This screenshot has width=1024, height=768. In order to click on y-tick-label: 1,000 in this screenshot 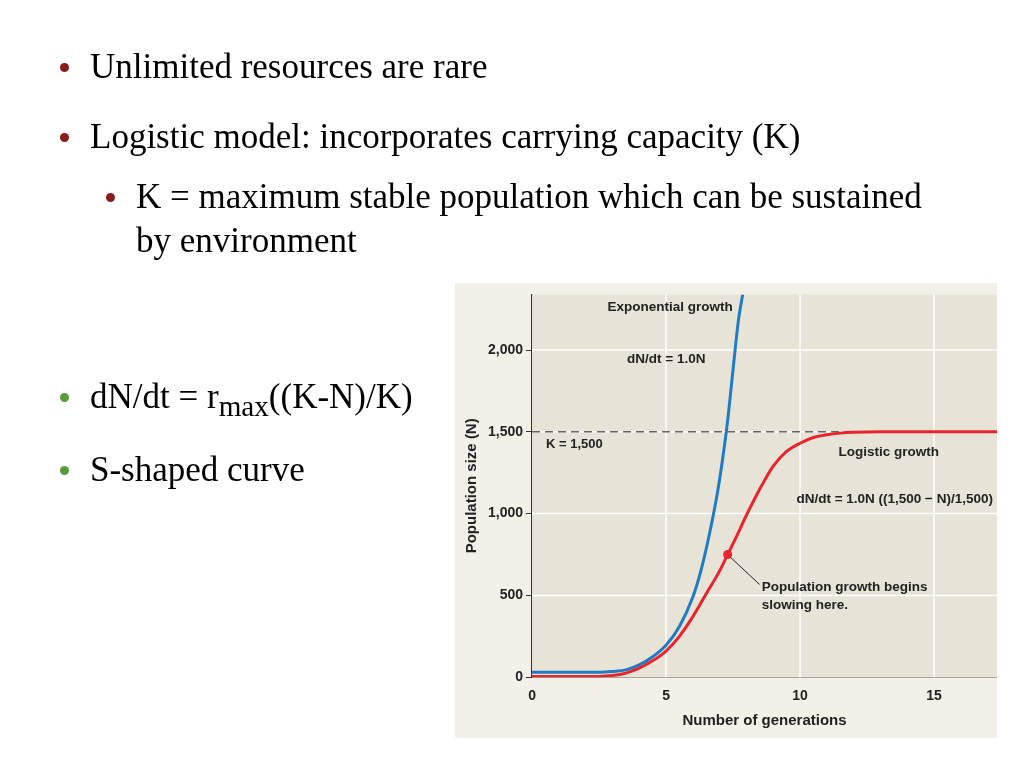, I will do `click(505, 512)`.